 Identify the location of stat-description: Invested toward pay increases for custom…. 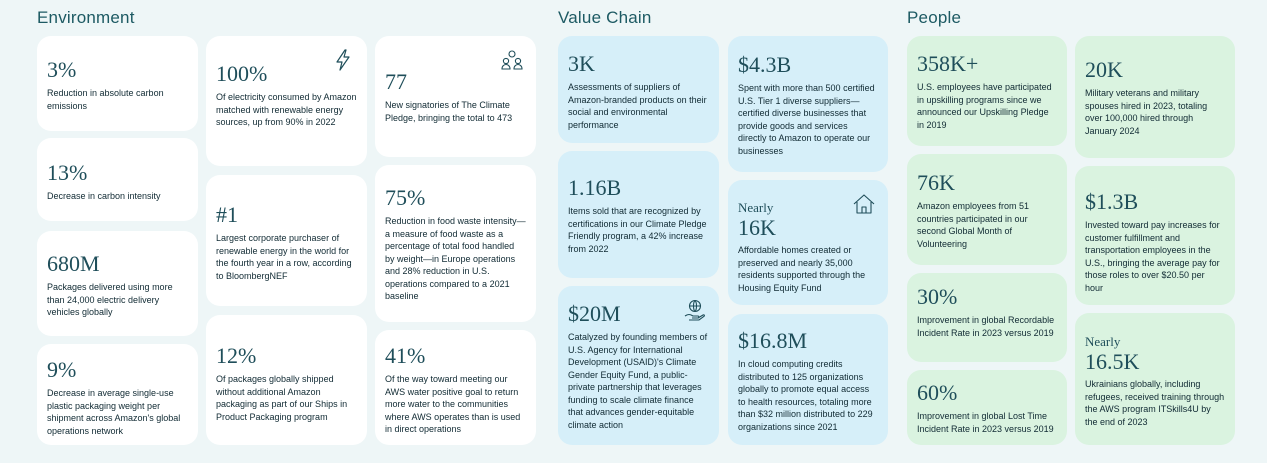
(1152, 256).